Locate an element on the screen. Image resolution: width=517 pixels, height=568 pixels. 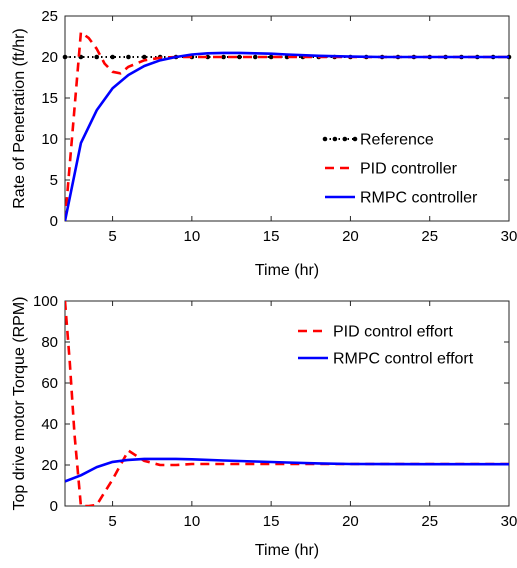
y-tick-label: 25 is located at coordinates (49, 16).